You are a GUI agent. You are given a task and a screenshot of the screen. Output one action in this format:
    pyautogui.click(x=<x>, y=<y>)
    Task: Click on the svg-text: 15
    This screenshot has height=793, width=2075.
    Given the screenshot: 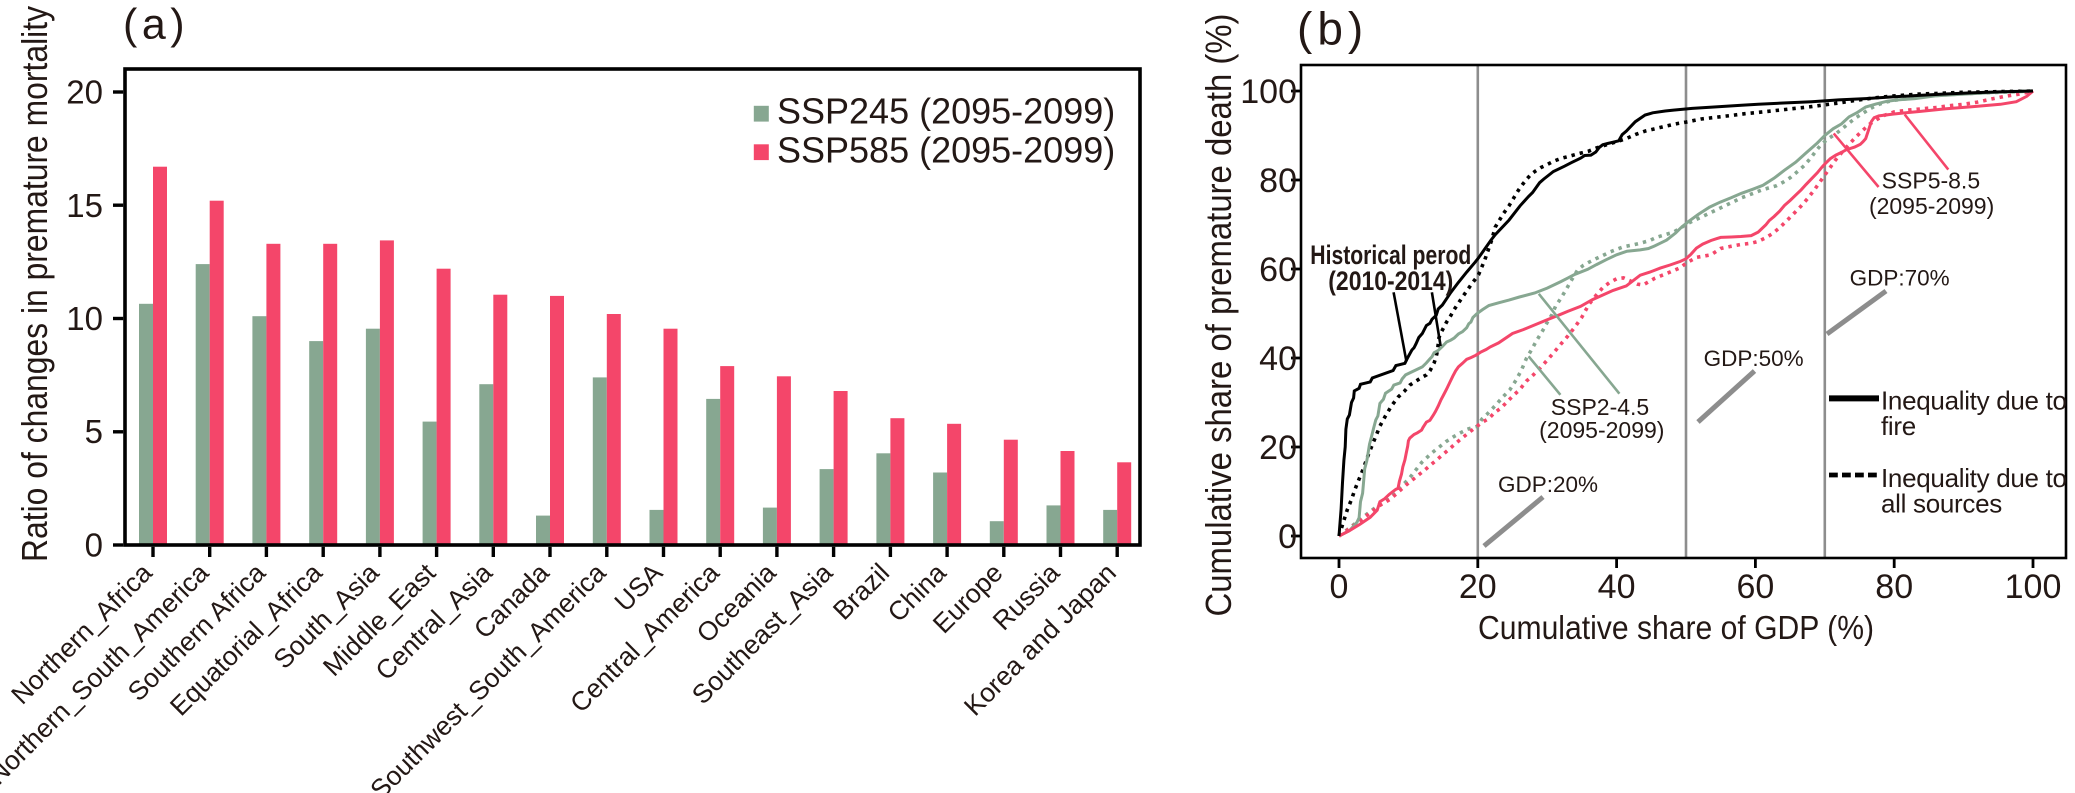 What is the action you would take?
    pyautogui.click(x=84, y=205)
    